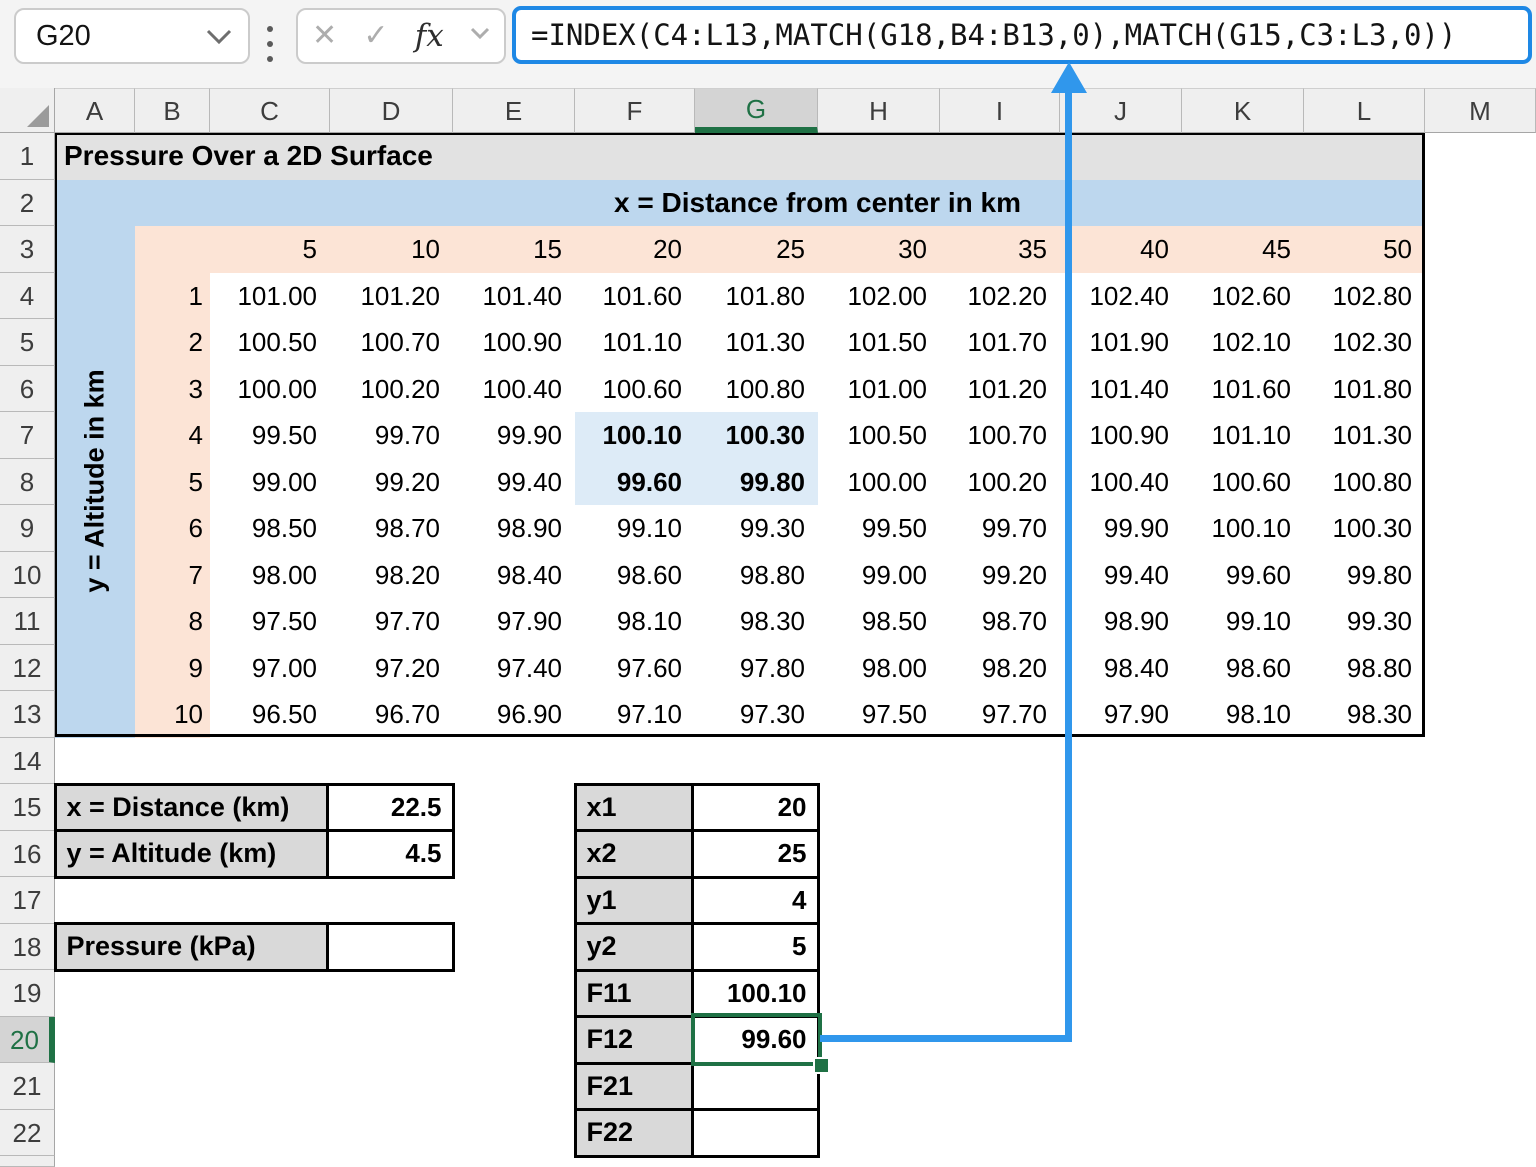  Describe the element at coordinates (390, 807) in the screenshot. I see `input-row-1-value: 22.5` at that location.